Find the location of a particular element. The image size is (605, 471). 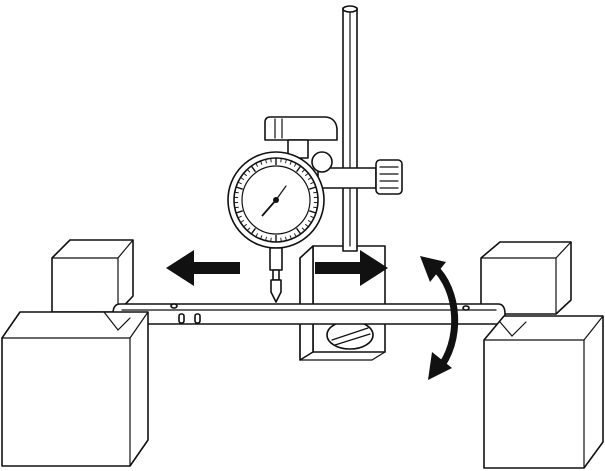

shaft is located at coordinates (309, 314).